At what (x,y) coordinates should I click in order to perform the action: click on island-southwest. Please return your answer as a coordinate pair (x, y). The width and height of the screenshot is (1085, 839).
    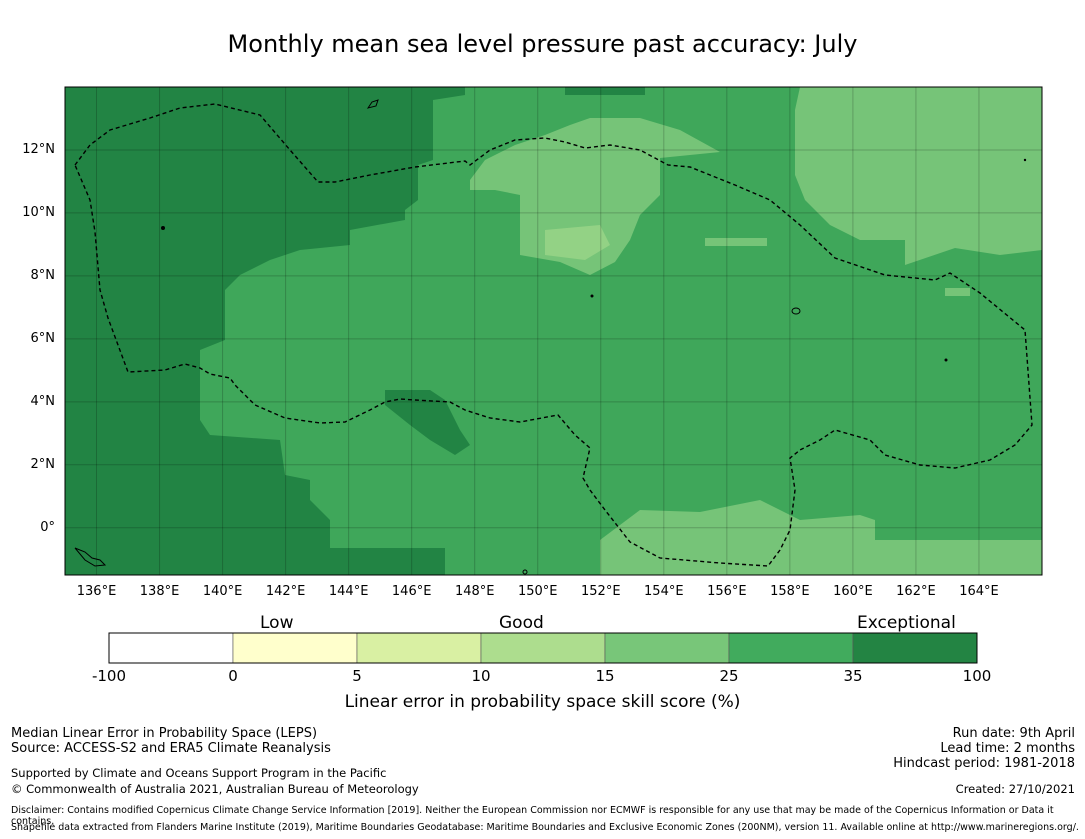
    Looking at the image, I should click on (90, 557).